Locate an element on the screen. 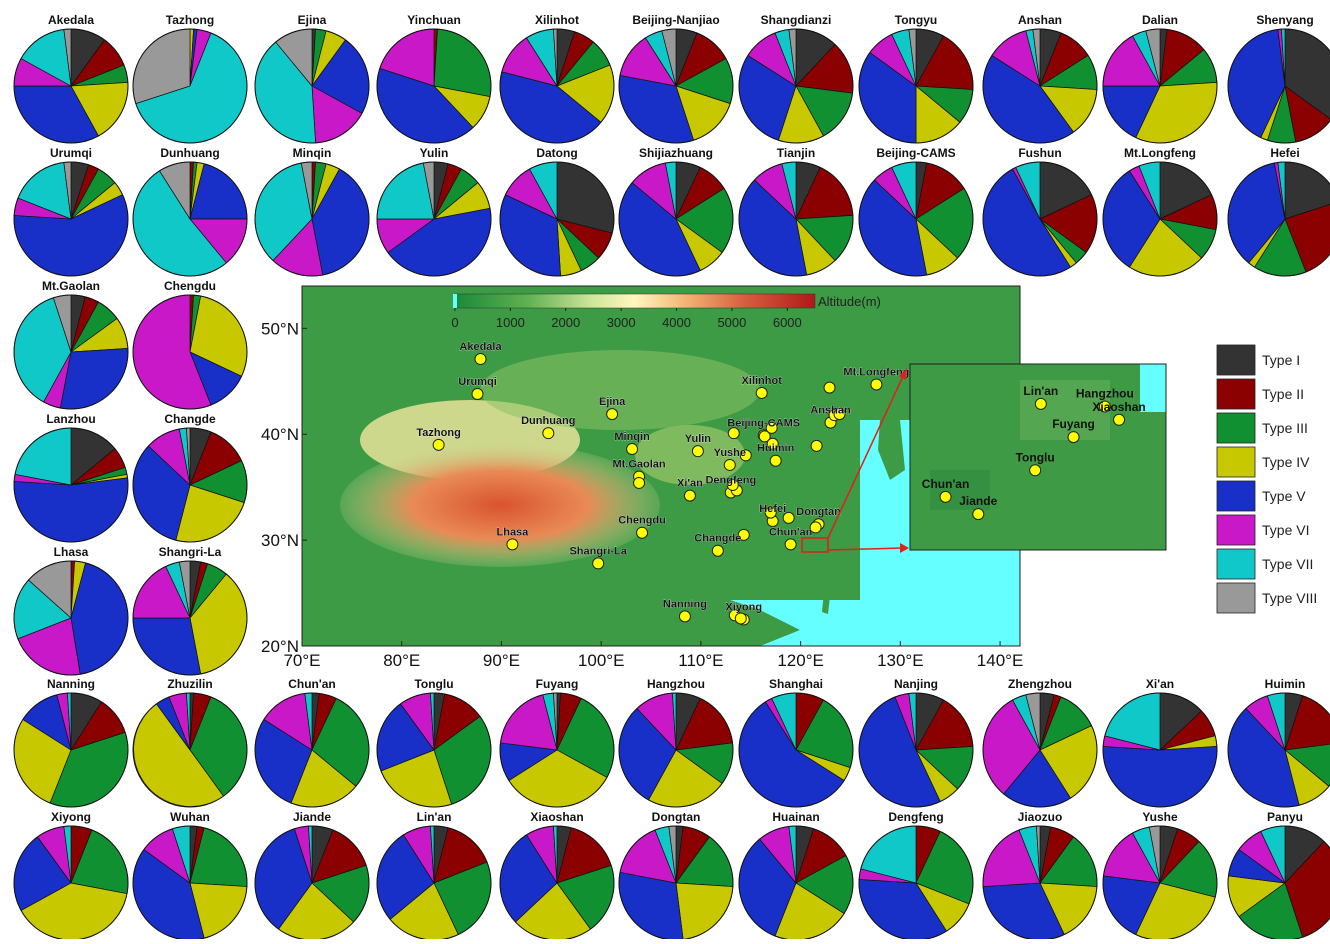  lat-tick-label: 50°N is located at coordinates (280, 328).